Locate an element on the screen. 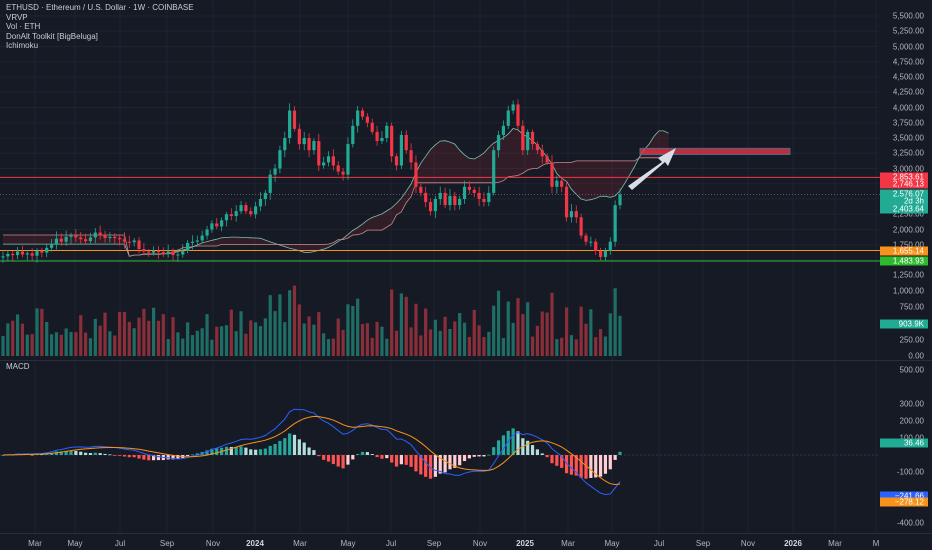 Image resolution: width=932 pixels, height=550 pixels. macd-axis-label: 100.00 is located at coordinates (912, 438).